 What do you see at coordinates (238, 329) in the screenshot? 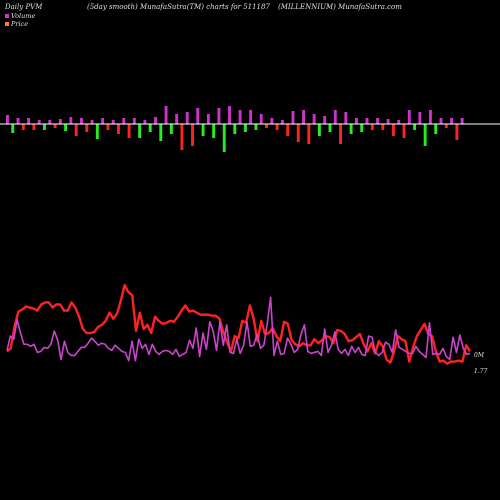
I see `volume-line` at bounding box center [238, 329].